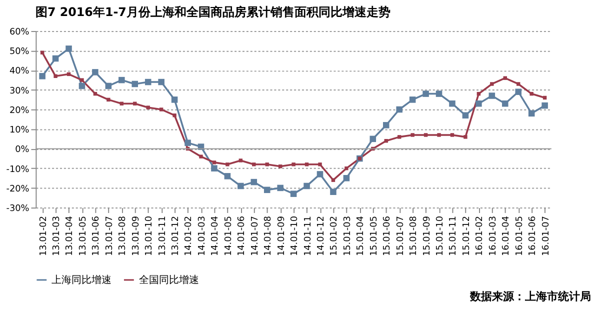 The width and height of the screenshot is (601, 325). Describe the element at coordinates (136, 236) in the screenshot. I see `x-tick-label: 13.01-09` at that location.